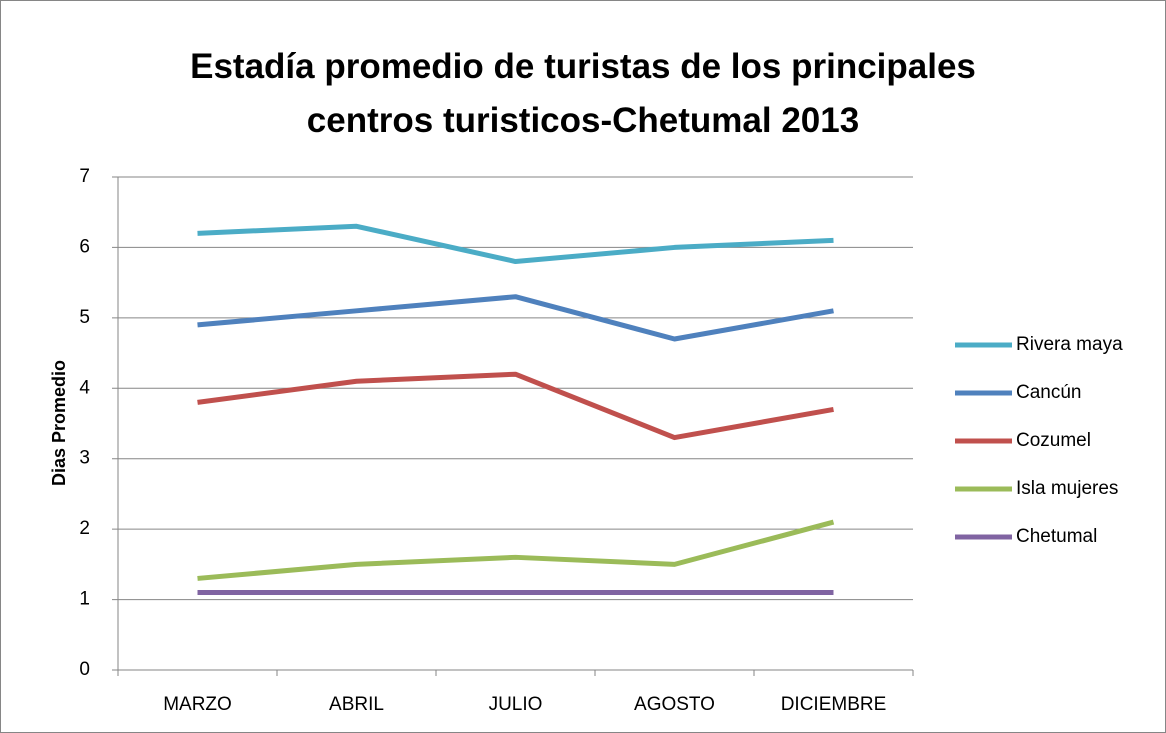 This screenshot has width=1166, height=733. Describe the element at coordinates (834, 704) in the screenshot. I see `x-tick-label: DICIEMBRE` at that location.